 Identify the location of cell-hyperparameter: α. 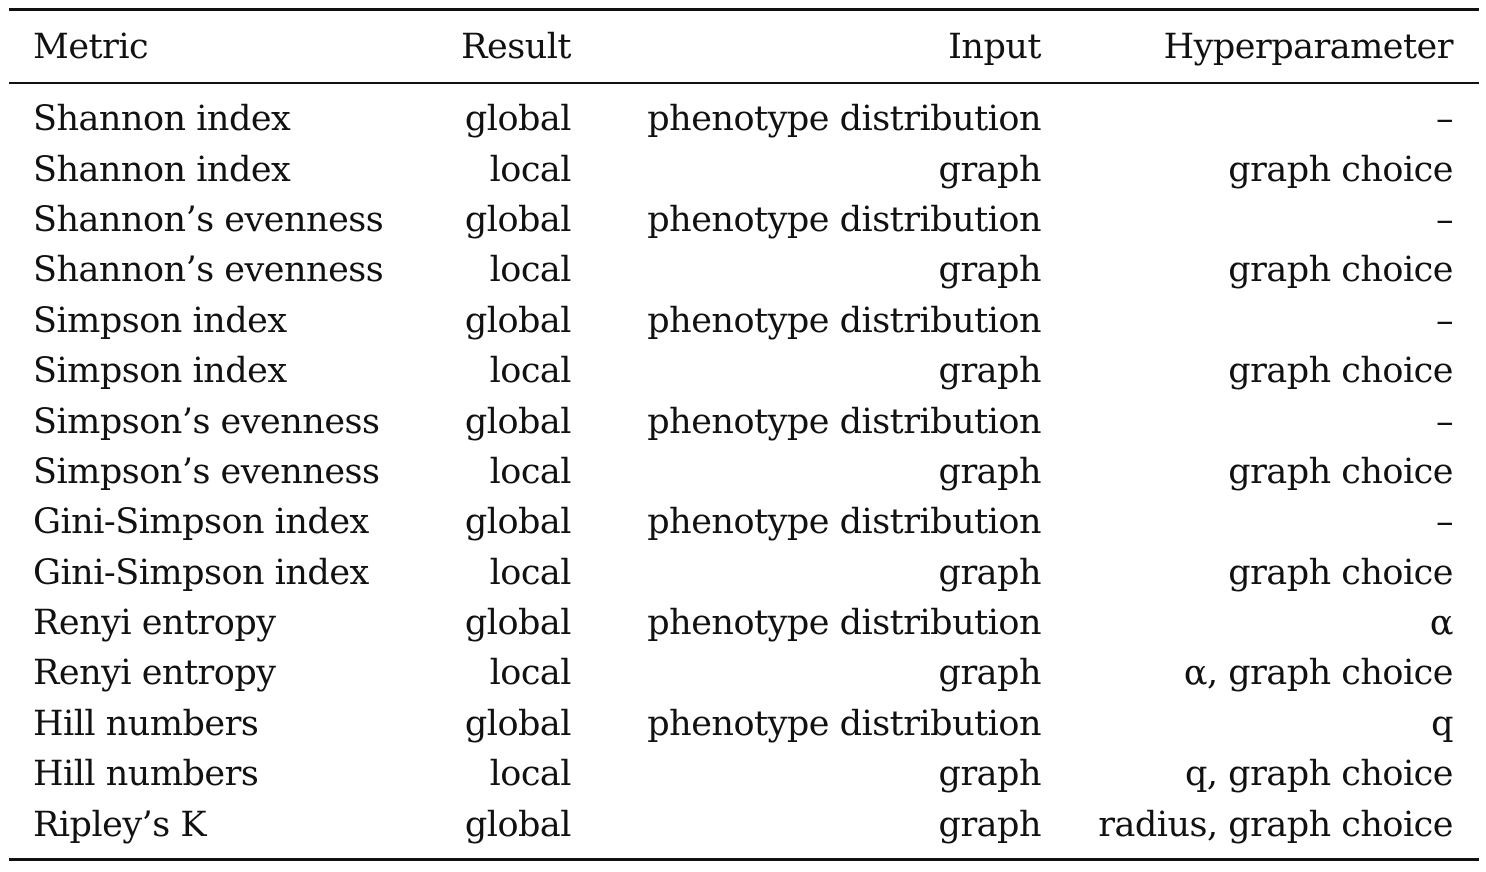
(1441, 623).